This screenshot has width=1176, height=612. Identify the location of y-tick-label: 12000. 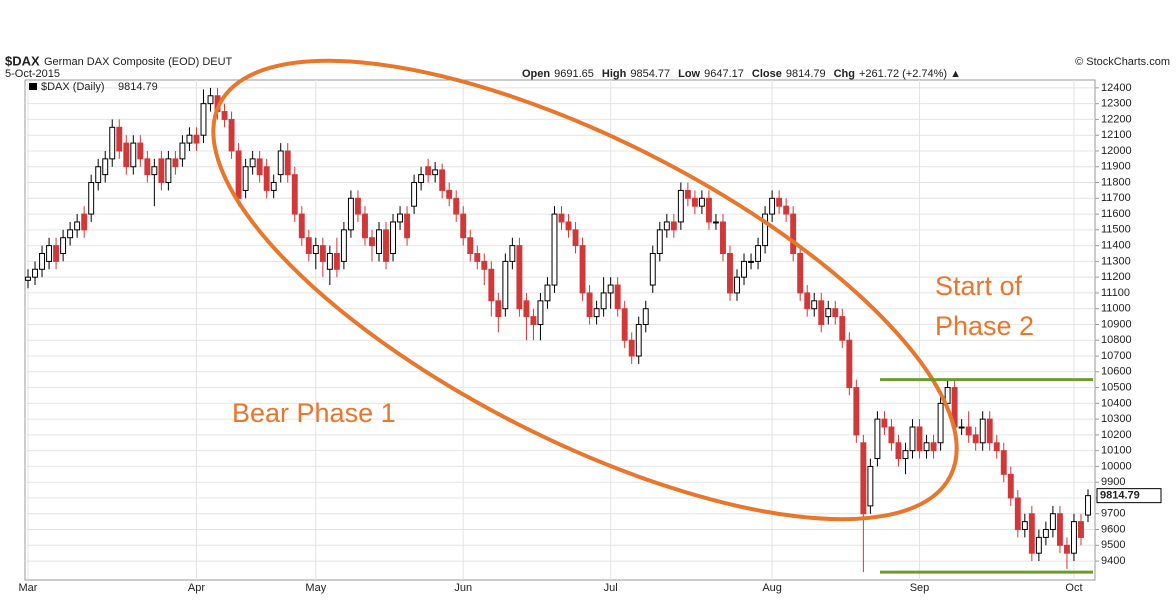
(1116, 151).